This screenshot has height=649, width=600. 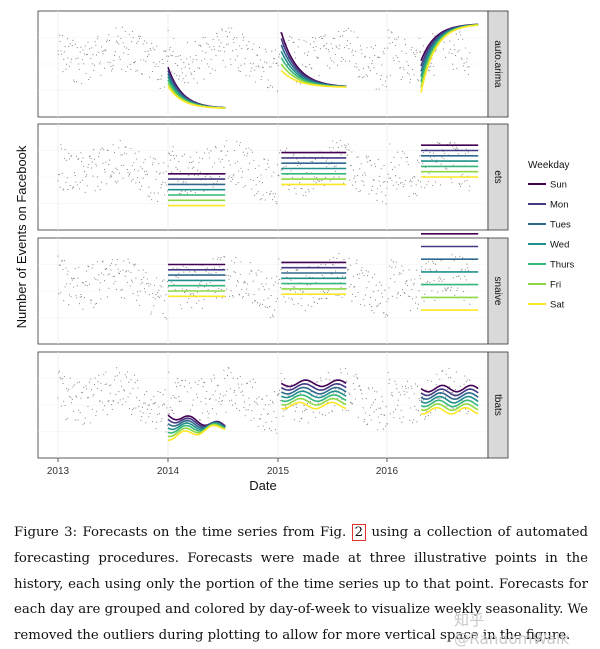 I want to click on forecast-line-mon, so click(x=449, y=392).